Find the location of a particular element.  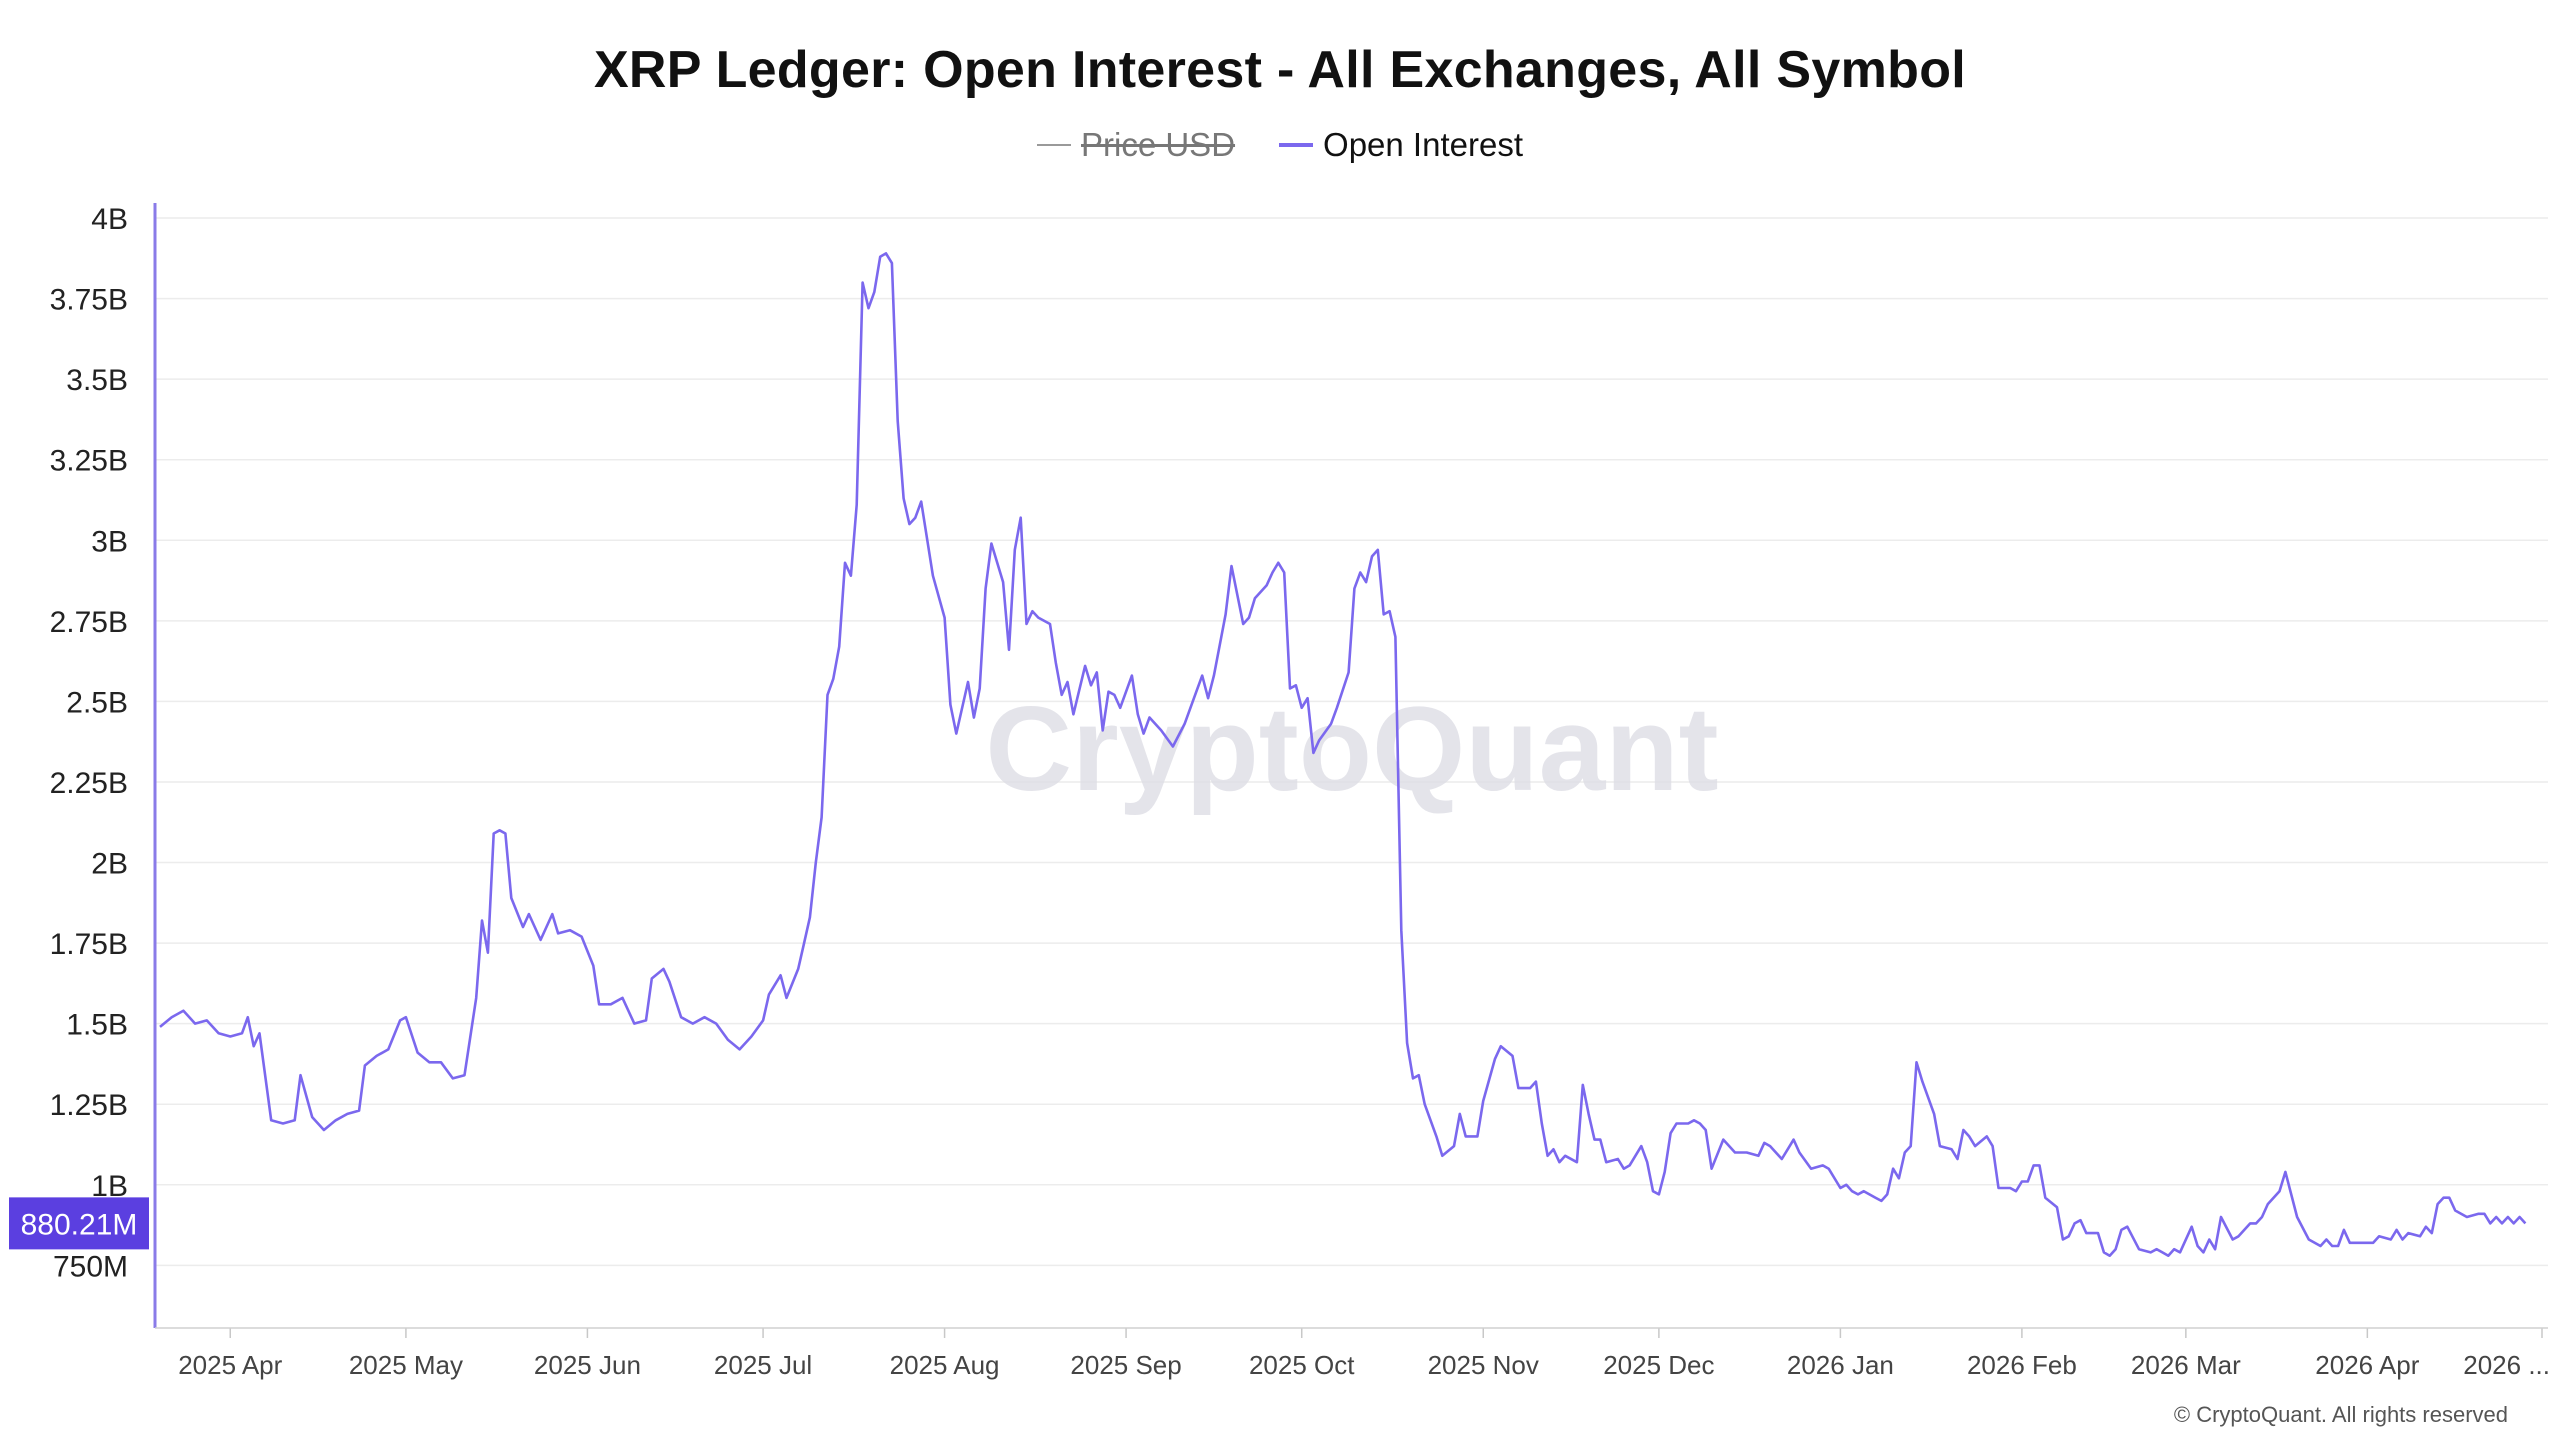

watermark: CryptoQuant is located at coordinates (1351, 749).